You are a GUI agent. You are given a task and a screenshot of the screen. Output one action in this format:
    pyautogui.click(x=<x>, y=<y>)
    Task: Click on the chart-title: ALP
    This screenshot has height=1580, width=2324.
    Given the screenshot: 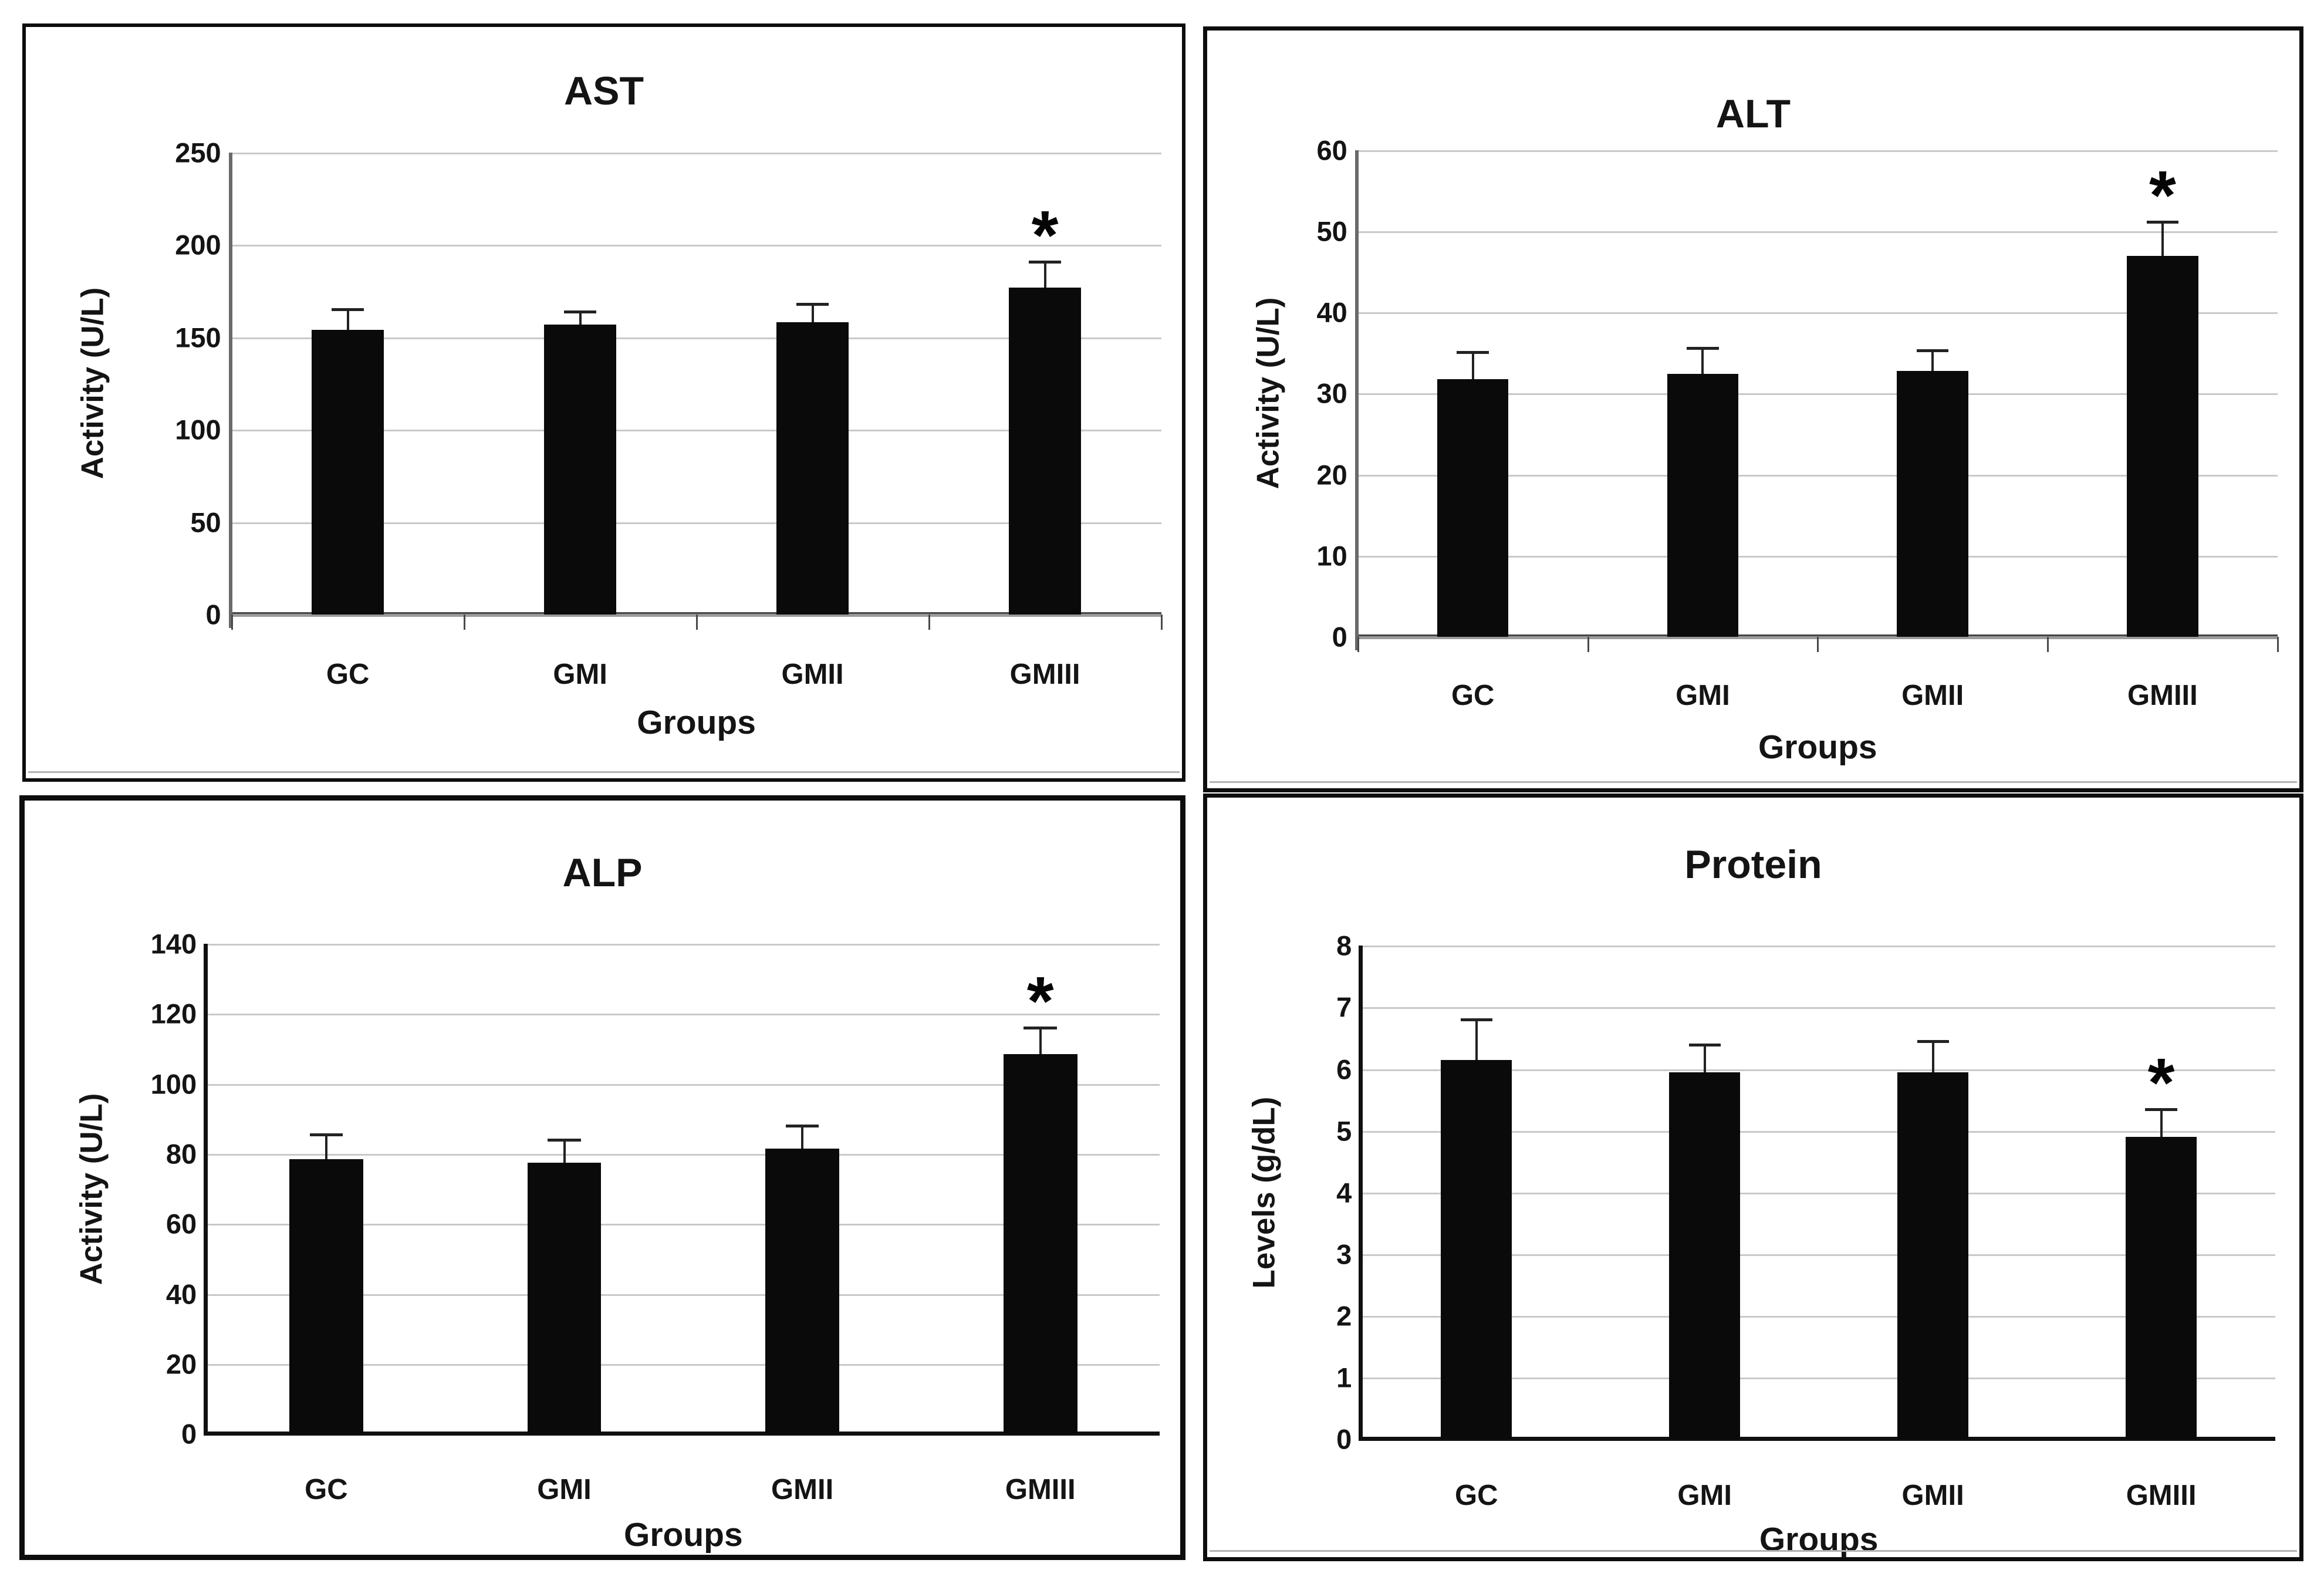 What is the action you would take?
    pyautogui.click(x=603, y=872)
    